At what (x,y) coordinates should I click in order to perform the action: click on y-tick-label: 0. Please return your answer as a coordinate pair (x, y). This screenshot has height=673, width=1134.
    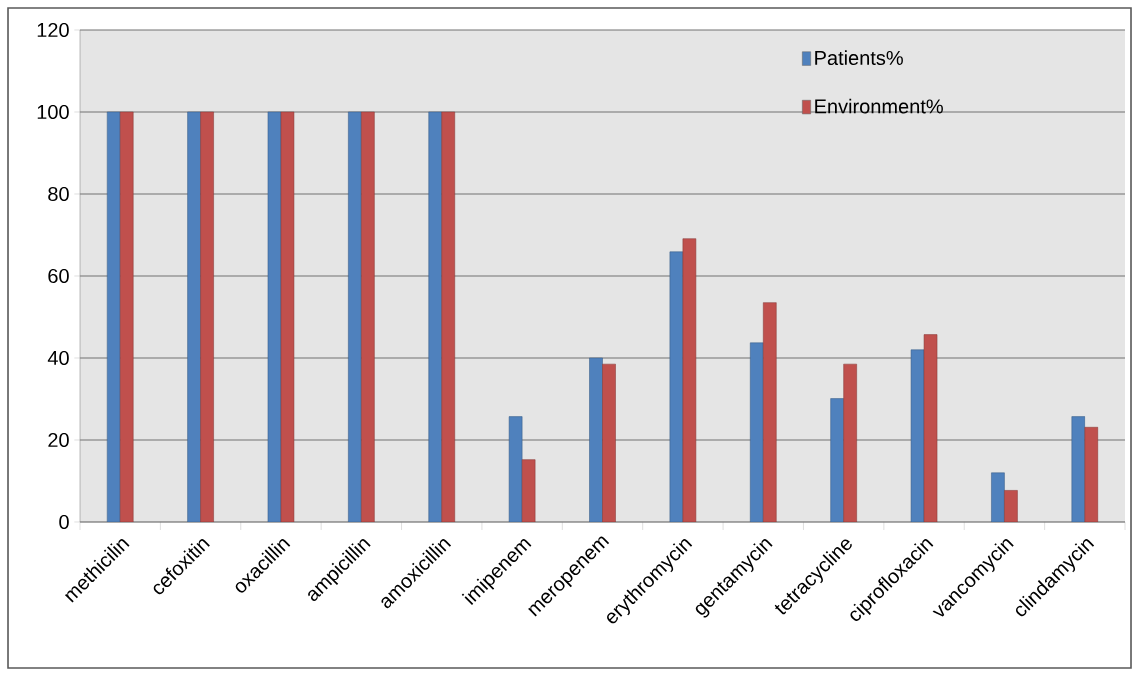
    Looking at the image, I should click on (64, 522).